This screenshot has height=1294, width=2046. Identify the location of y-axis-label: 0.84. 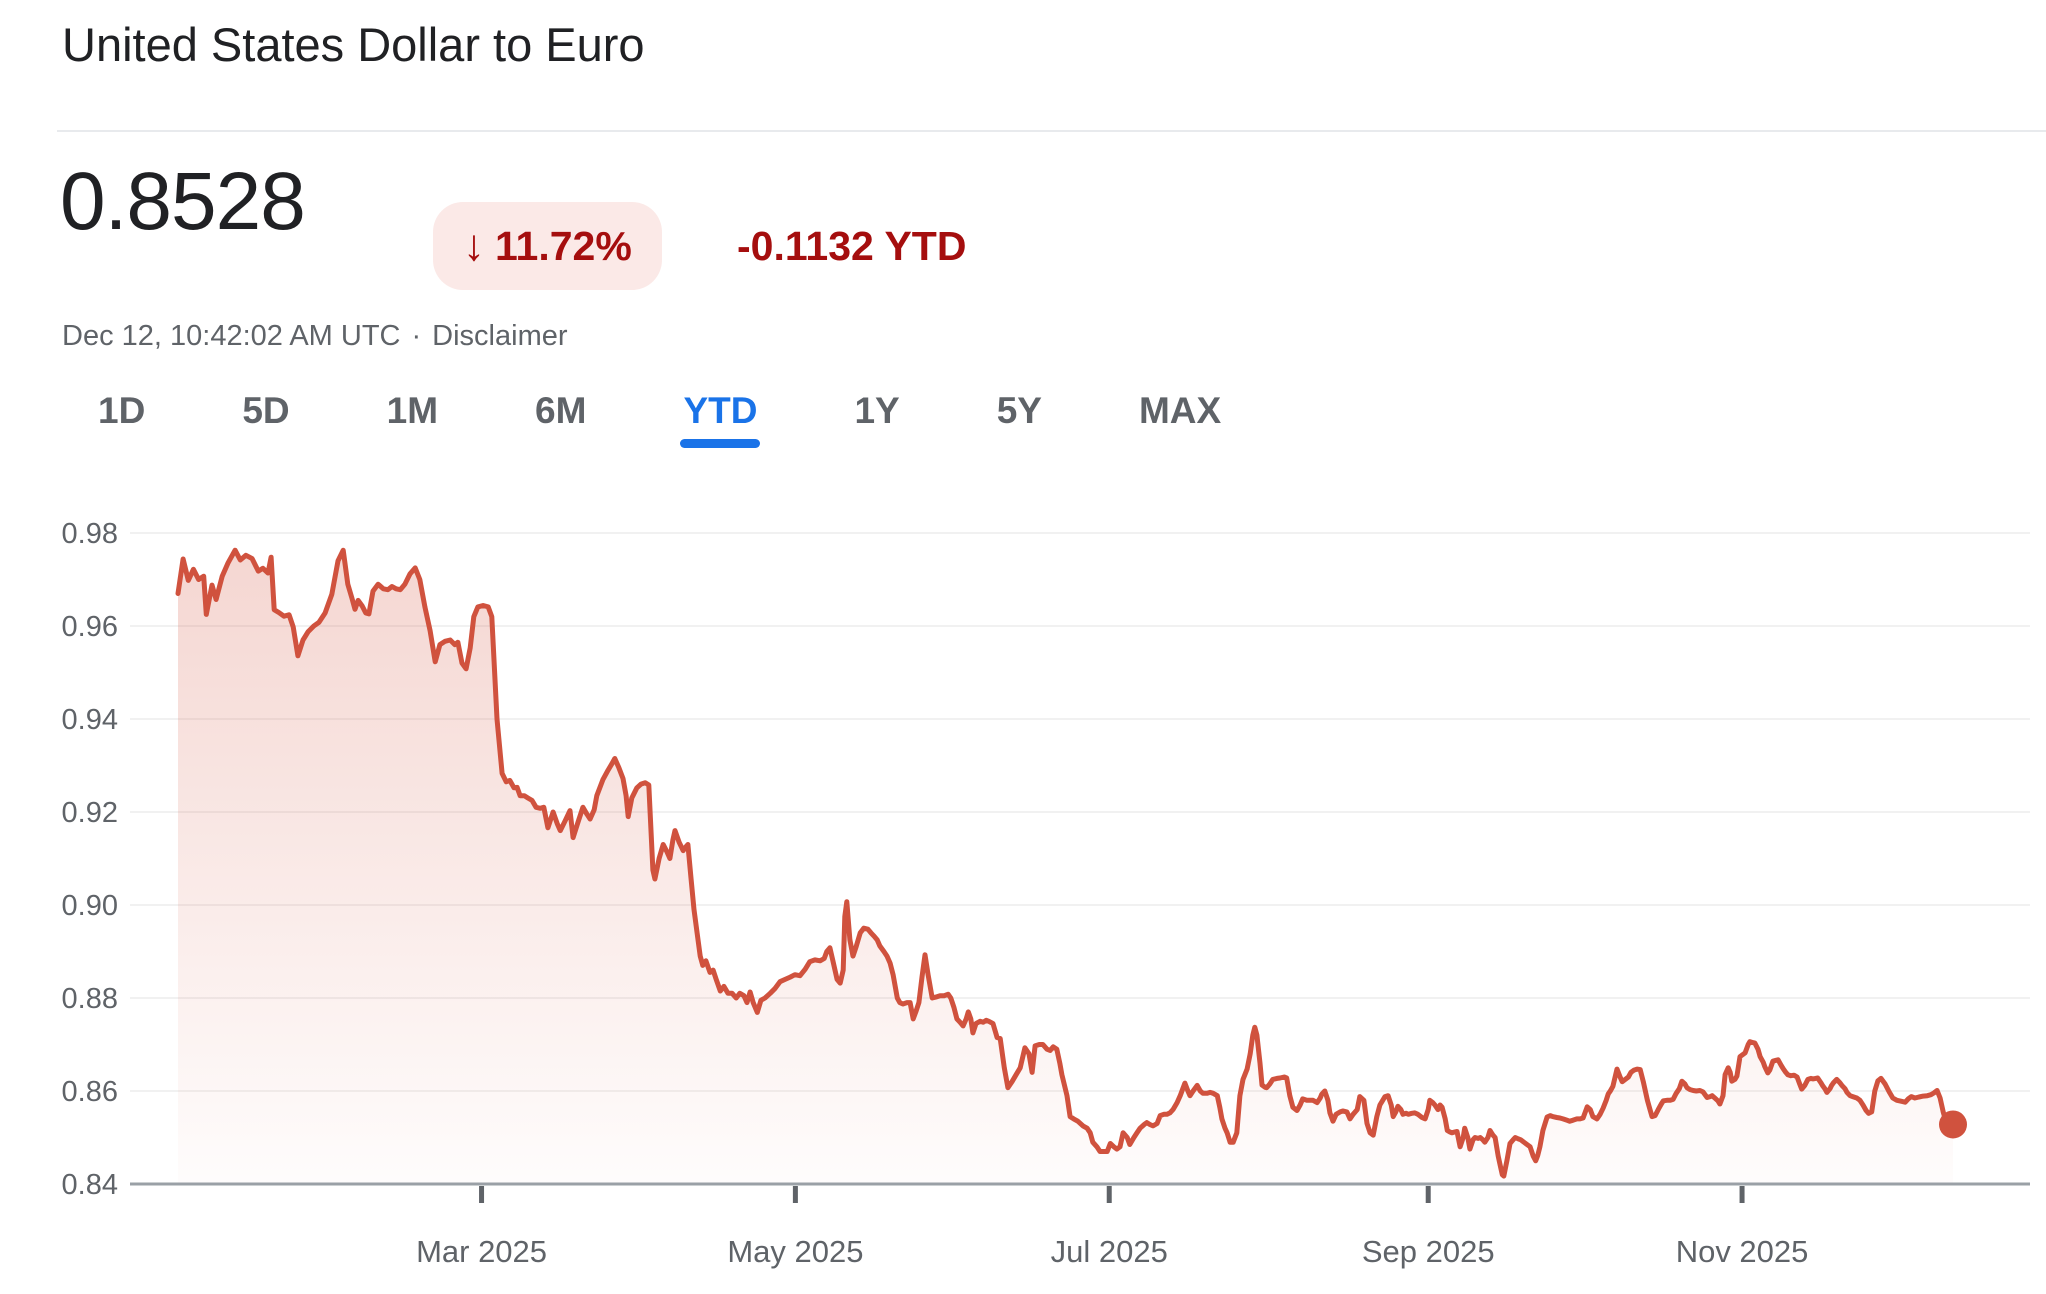
(90, 1185).